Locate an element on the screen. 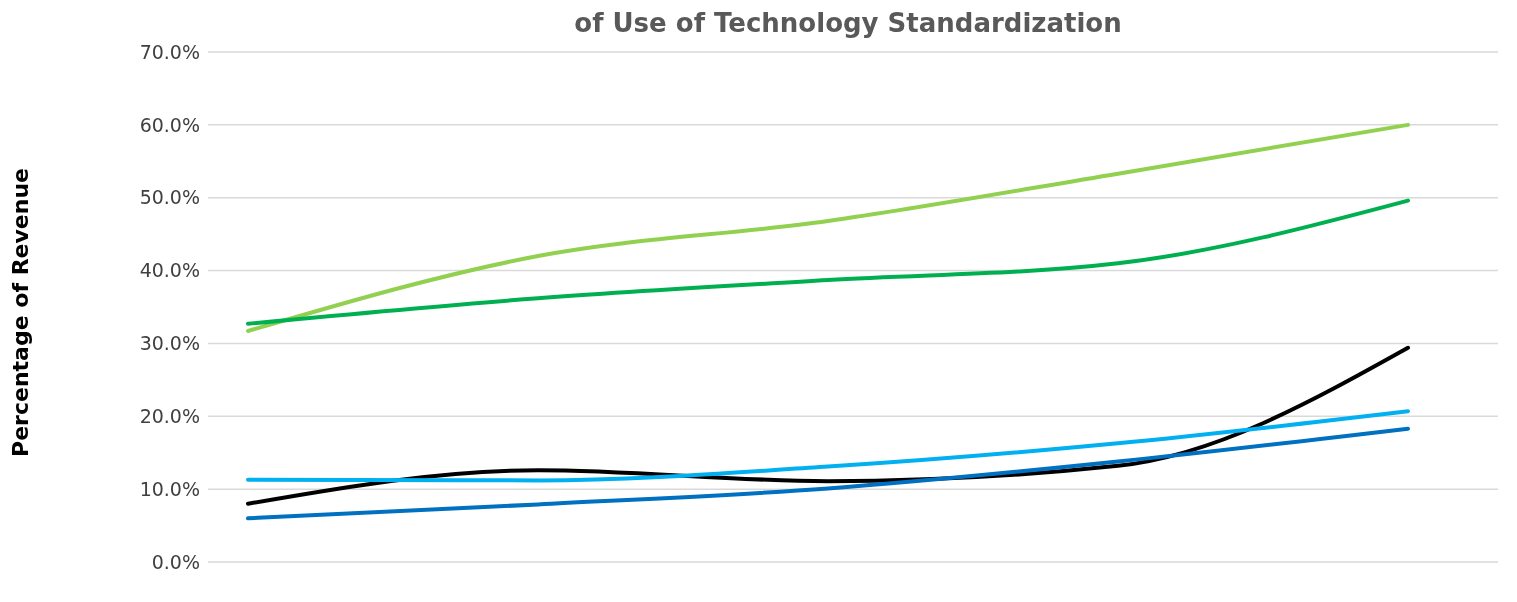  y-tick-label: 60.0% is located at coordinates (169, 124).